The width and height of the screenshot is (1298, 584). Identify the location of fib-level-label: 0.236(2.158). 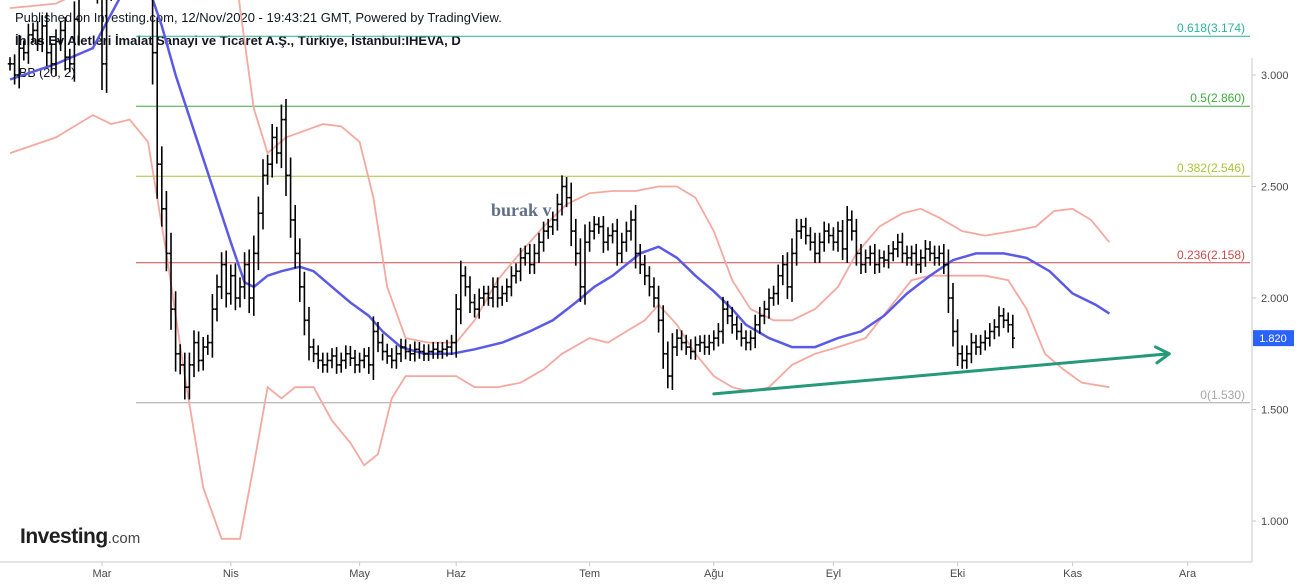
(1211, 255).